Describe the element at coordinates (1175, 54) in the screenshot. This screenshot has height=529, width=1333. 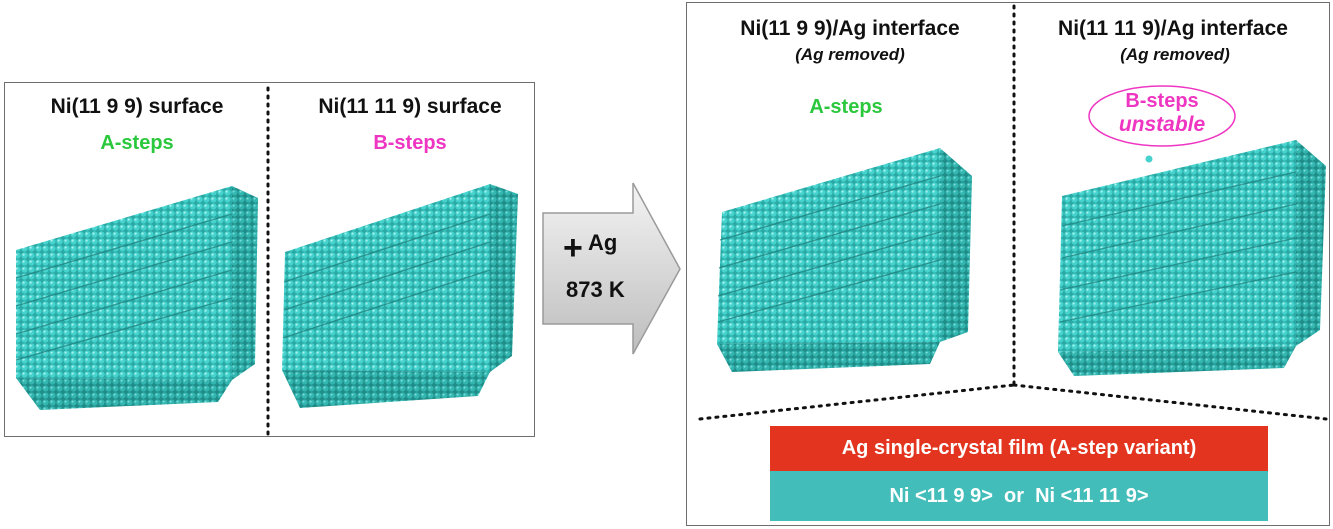
I see `interface-2-note: (Ag removed)` at that location.